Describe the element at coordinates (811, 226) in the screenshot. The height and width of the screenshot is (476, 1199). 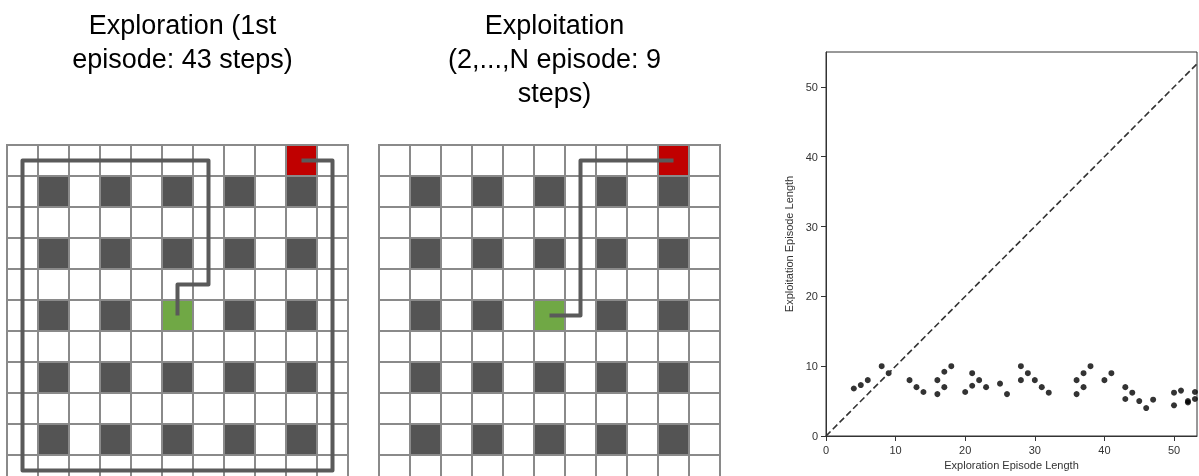
I see `y-tick-label: 30` at that location.